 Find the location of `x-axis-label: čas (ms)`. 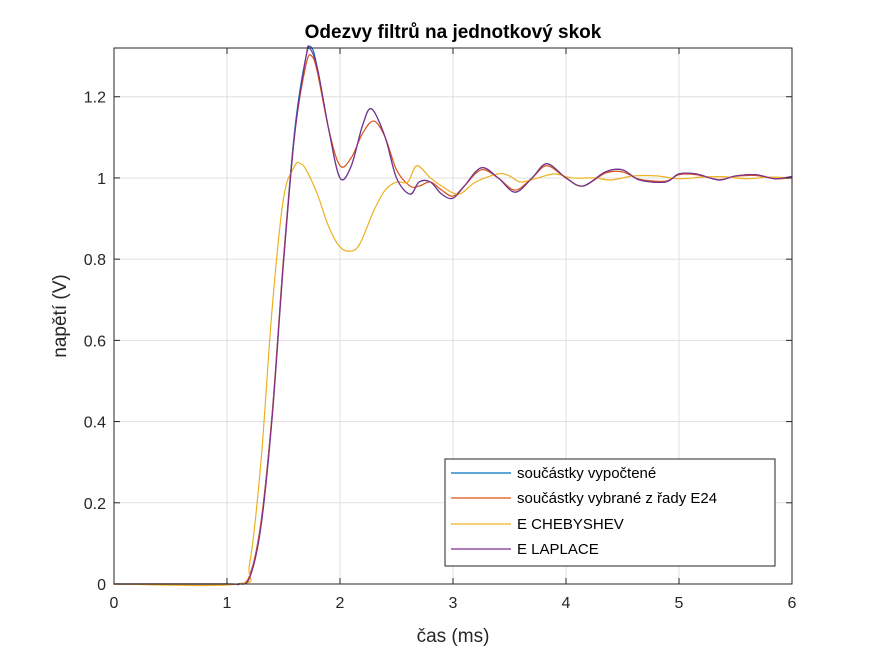

x-axis-label: čas (ms) is located at coordinates (453, 636).